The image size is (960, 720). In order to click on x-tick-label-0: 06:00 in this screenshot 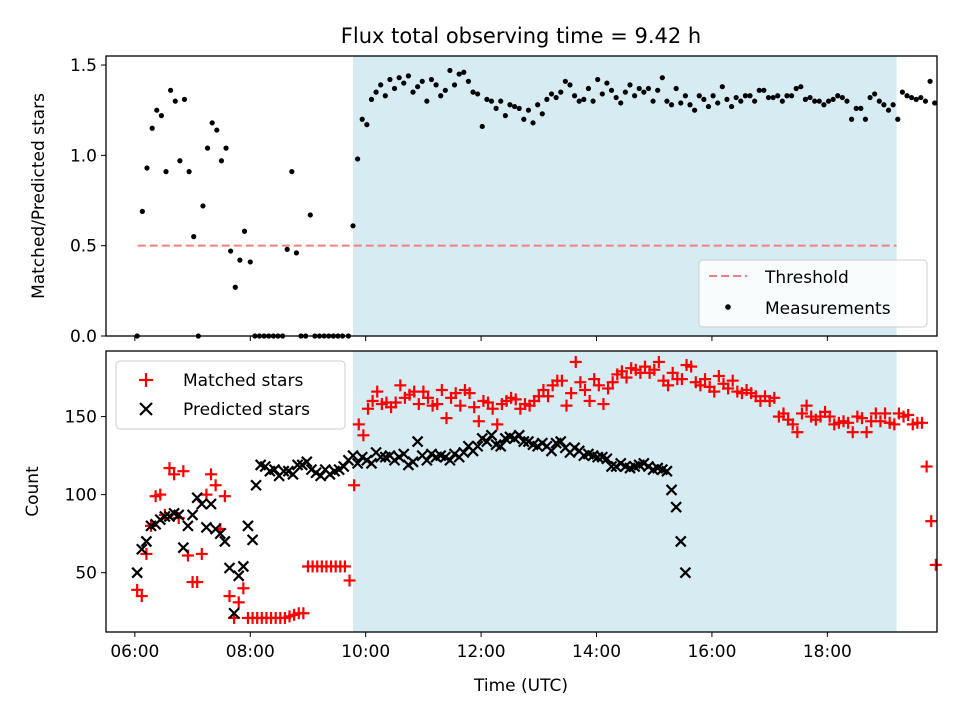, I will do `click(134, 652)`.